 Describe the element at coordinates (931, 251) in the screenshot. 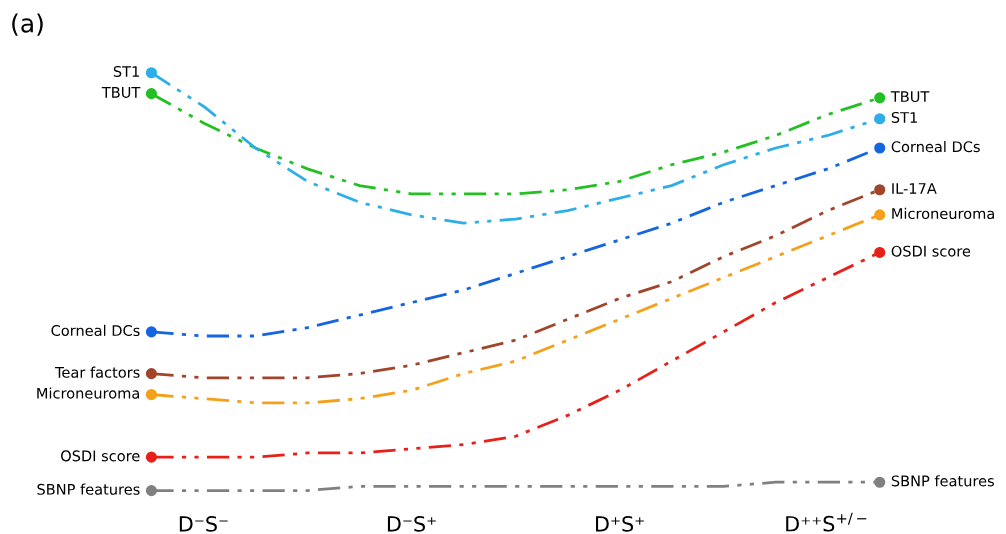

I see `annotation: OSDI score` at that location.